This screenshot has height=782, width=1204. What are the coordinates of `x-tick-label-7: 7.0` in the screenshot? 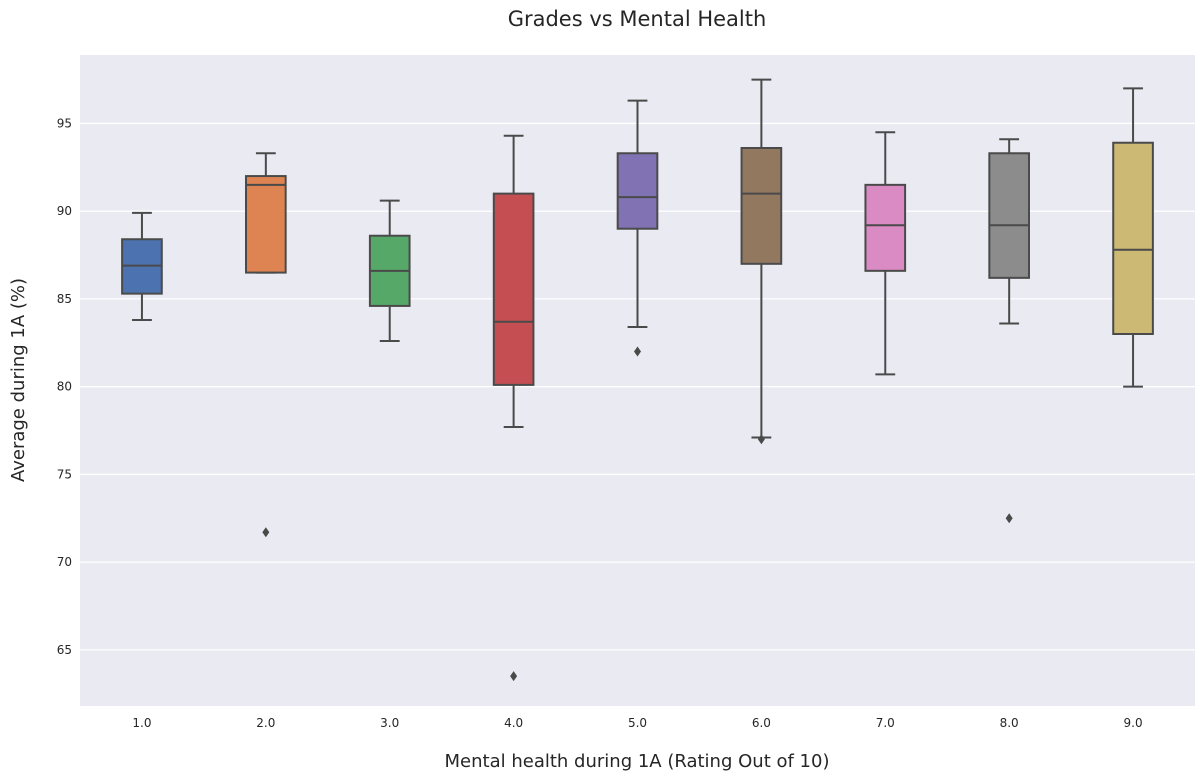 It's located at (885, 723).